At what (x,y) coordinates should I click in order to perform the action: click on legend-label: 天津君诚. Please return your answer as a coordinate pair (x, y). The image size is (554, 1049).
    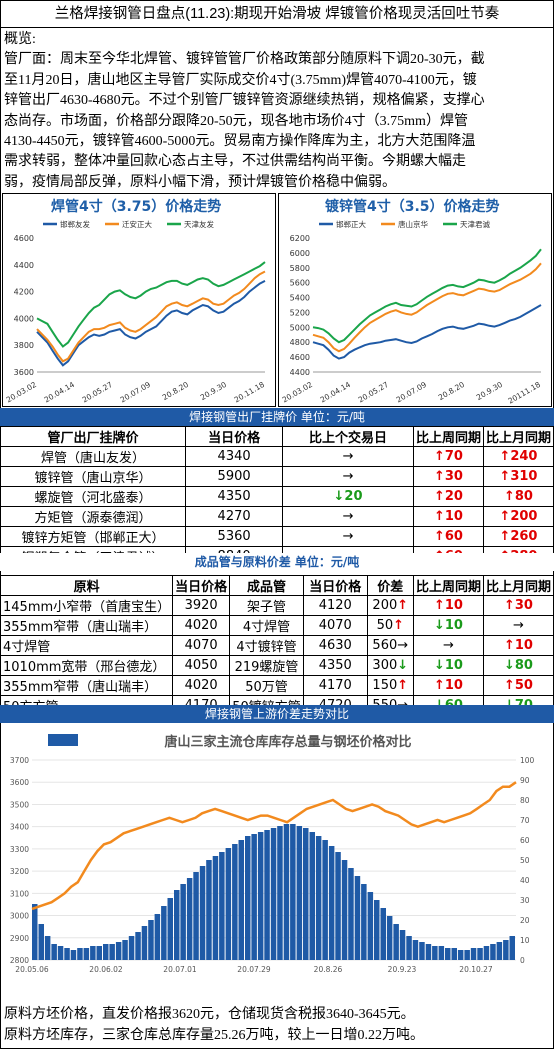
    Looking at the image, I should click on (475, 224).